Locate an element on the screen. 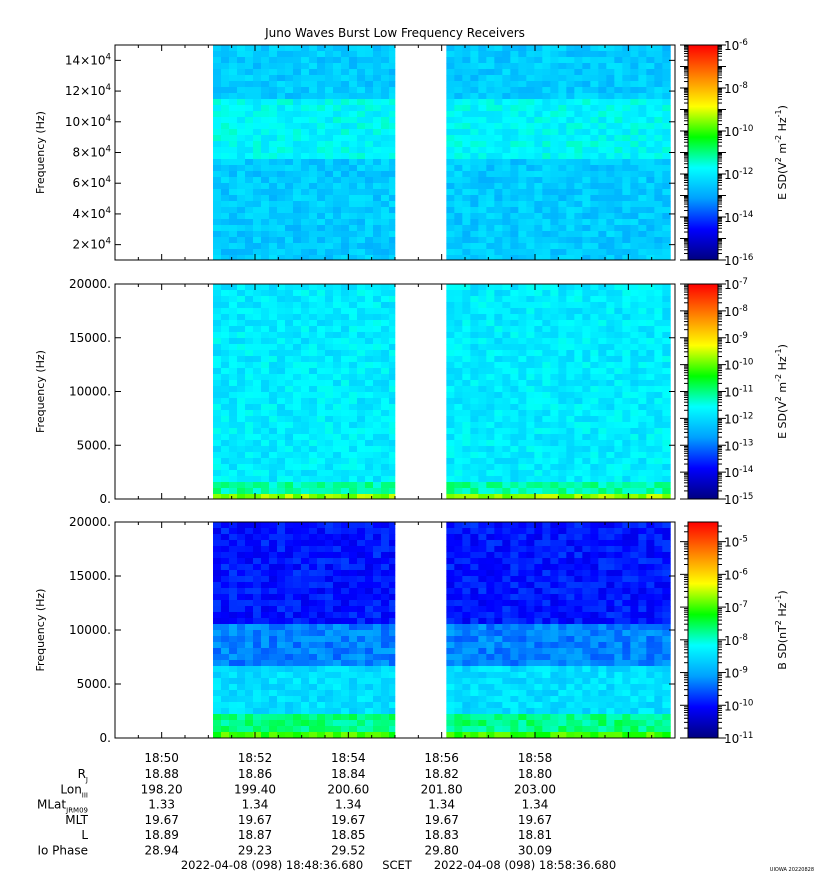  y-tick-label: 14×104 is located at coordinates (88, 59).